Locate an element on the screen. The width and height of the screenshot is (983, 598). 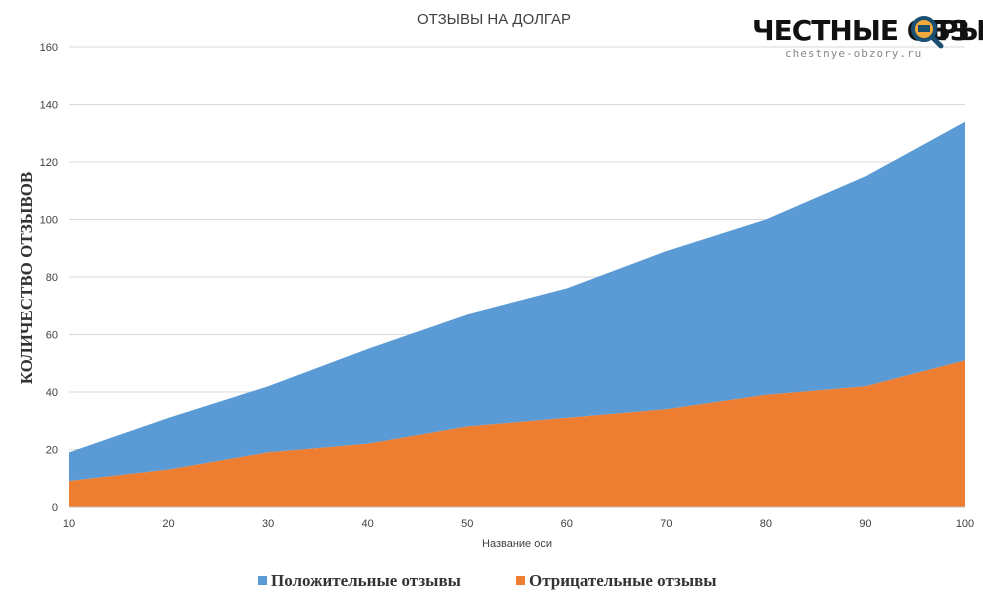
x-tick-label: 60 is located at coordinates (567, 524).